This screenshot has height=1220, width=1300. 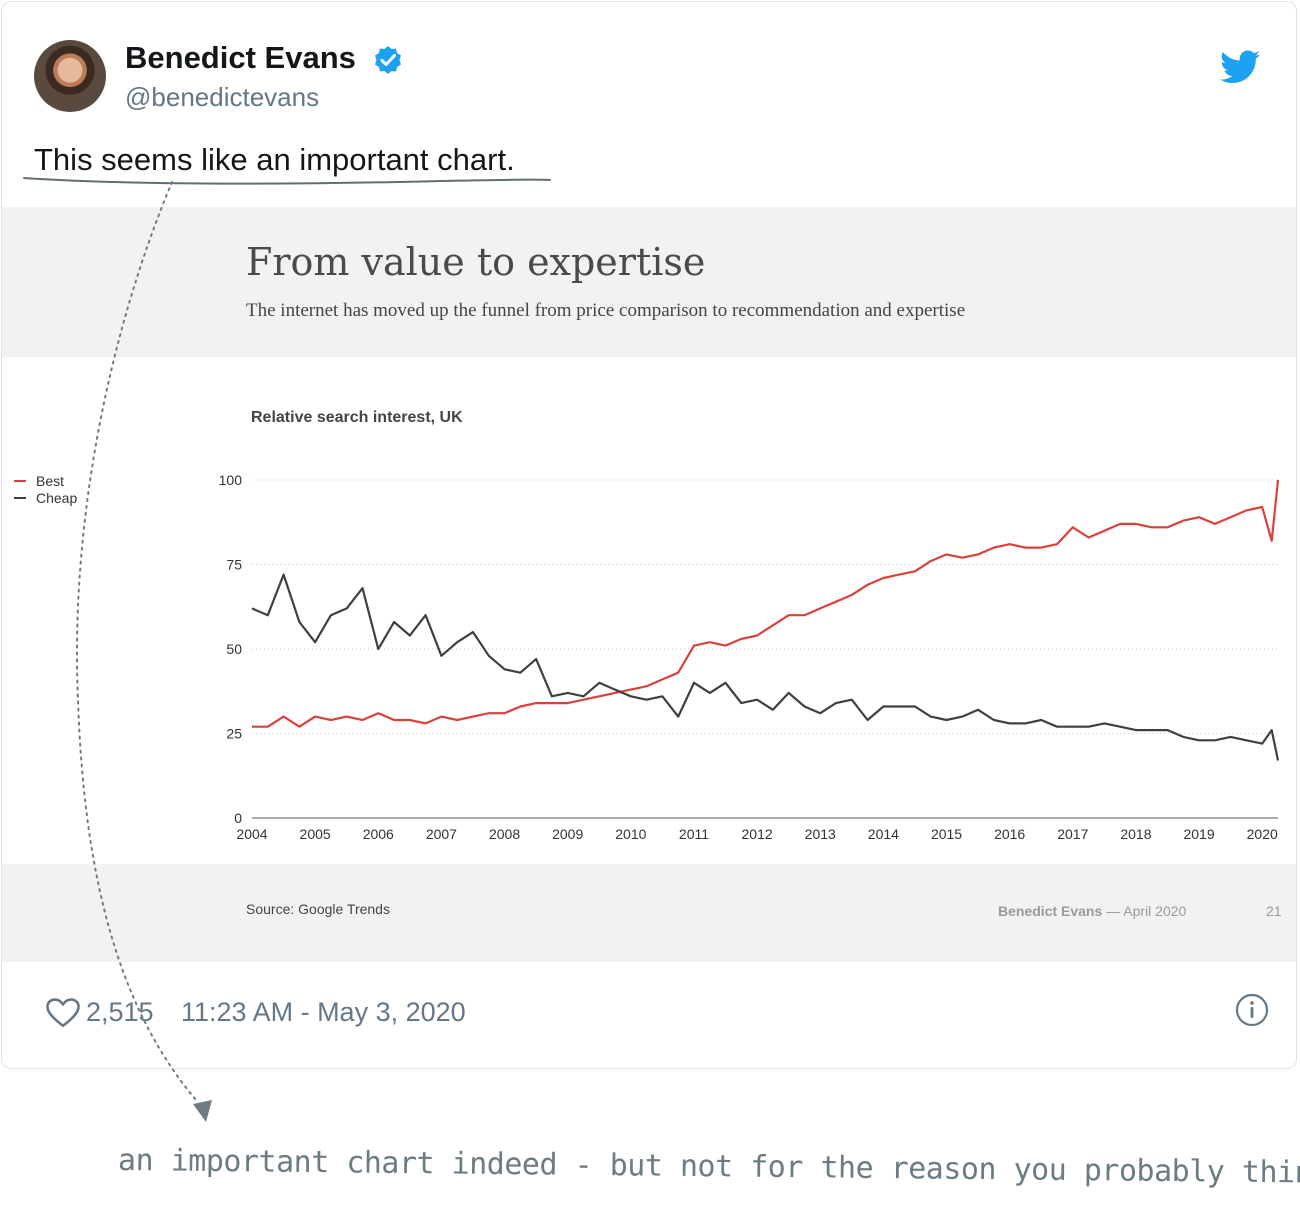 What do you see at coordinates (120, 1012) in the screenshot?
I see `like-count: 2,515` at bounding box center [120, 1012].